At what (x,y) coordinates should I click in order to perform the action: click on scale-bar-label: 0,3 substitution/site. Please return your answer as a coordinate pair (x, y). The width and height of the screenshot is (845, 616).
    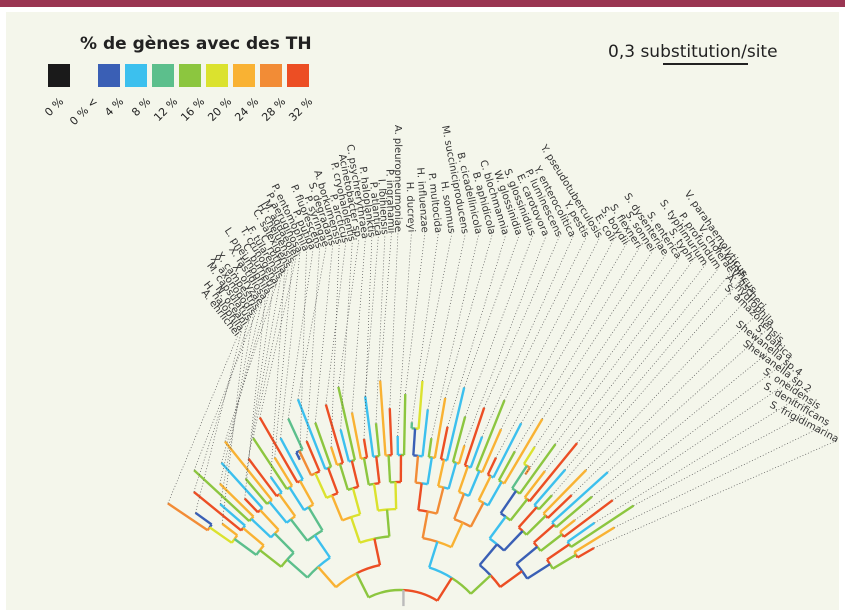
    Looking at the image, I should click on (693, 52).